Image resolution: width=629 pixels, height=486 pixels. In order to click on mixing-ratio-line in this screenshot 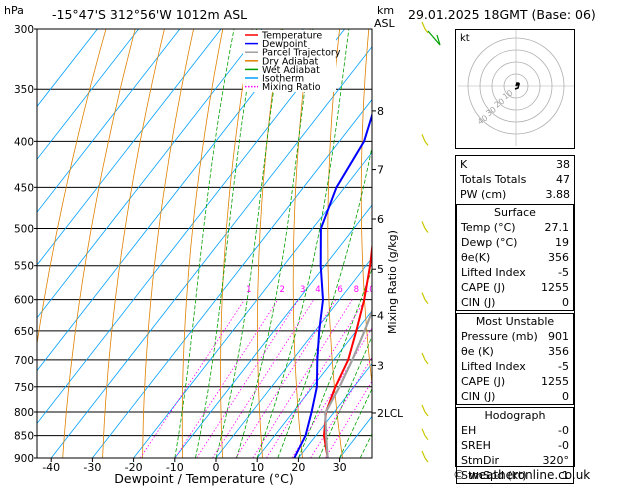, I will do `click(302, 378)`.